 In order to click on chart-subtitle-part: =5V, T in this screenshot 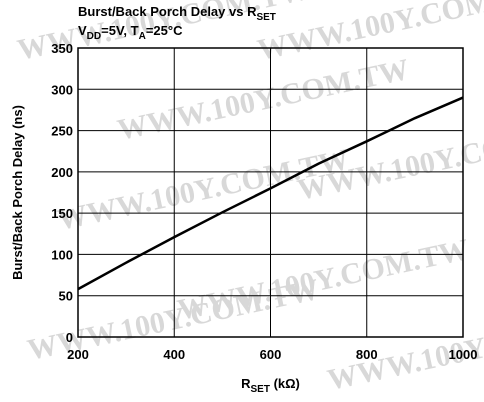, I will do `click(120, 30)`.